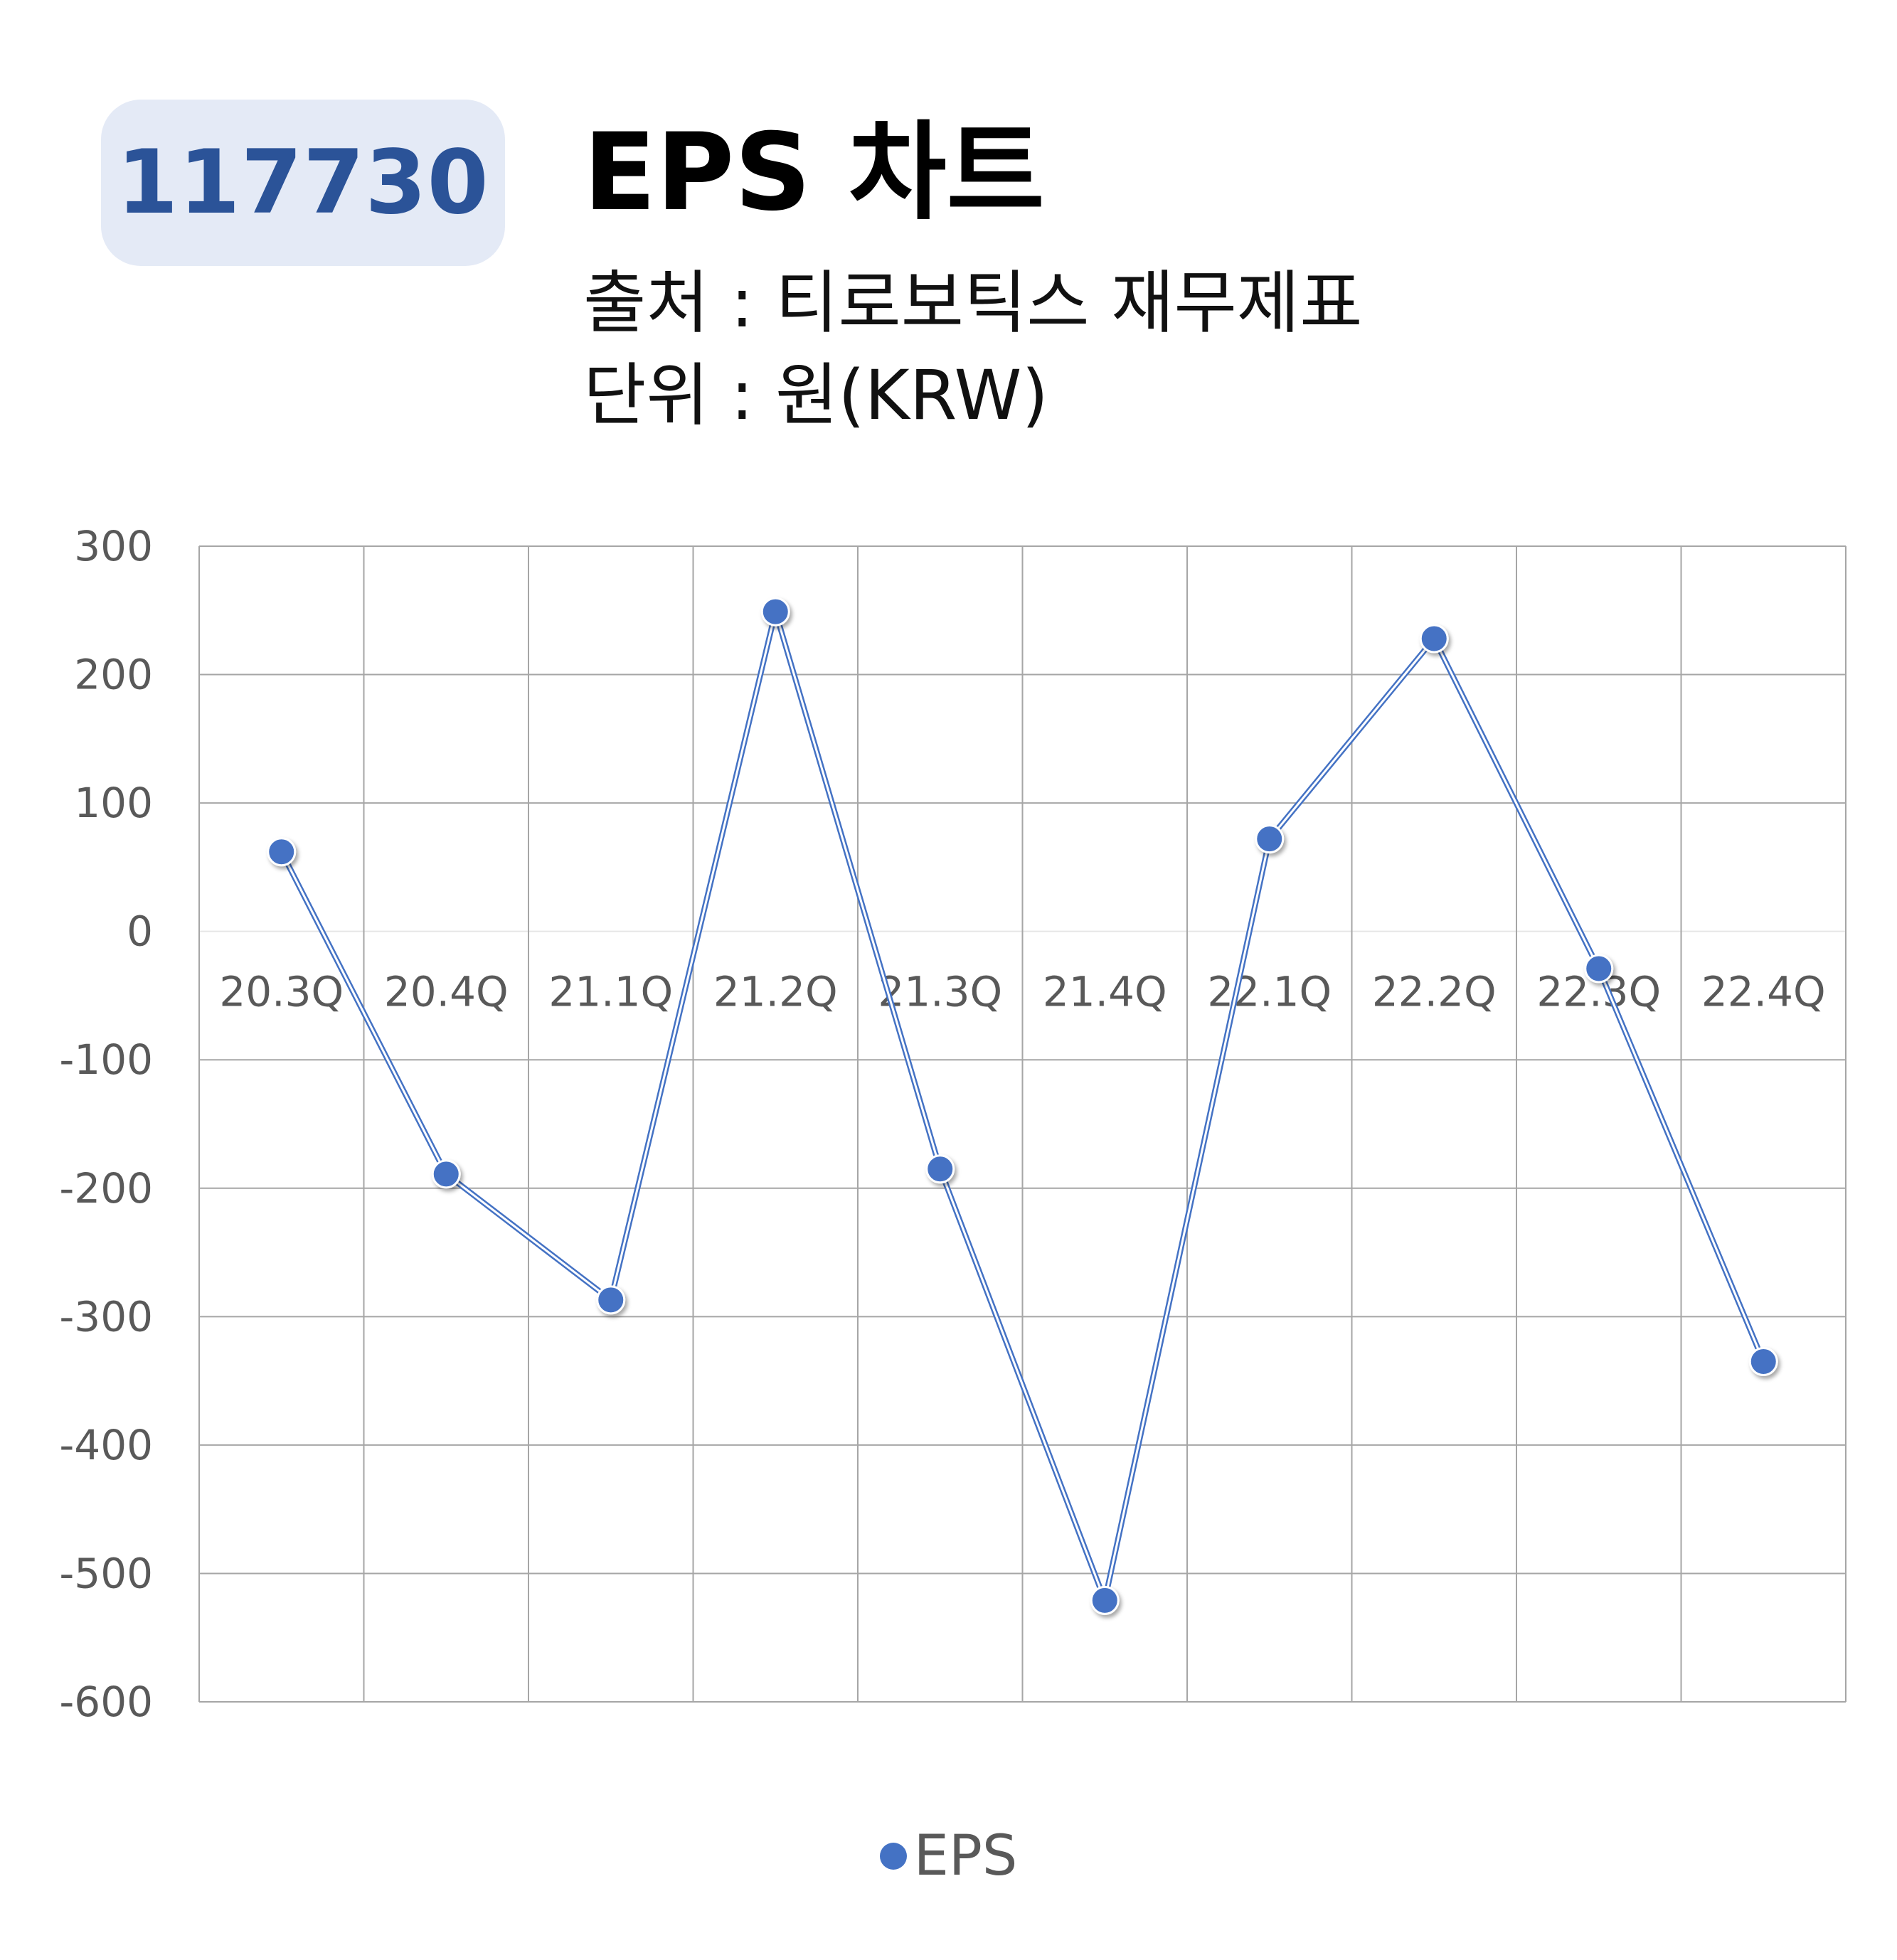 The width and height of the screenshot is (1897, 1960). I want to click on x-tick-label: 22.1Q, so click(1269, 992).